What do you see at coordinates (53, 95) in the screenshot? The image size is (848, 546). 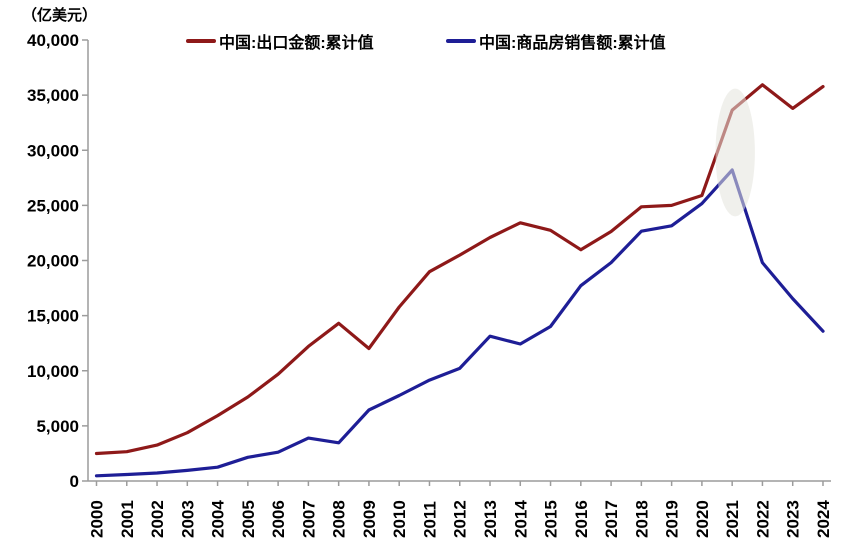 I see `y-tick-label: 35,000` at bounding box center [53, 95].